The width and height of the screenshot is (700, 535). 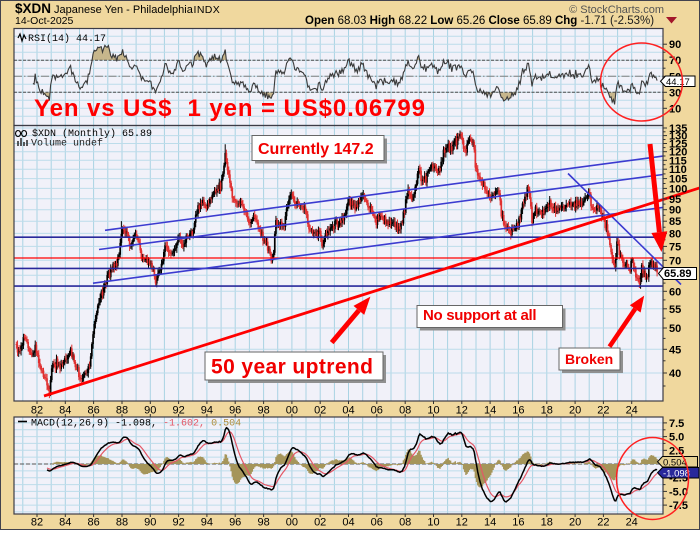 I want to click on svg-text: 50 year uptrend, so click(x=292, y=367).